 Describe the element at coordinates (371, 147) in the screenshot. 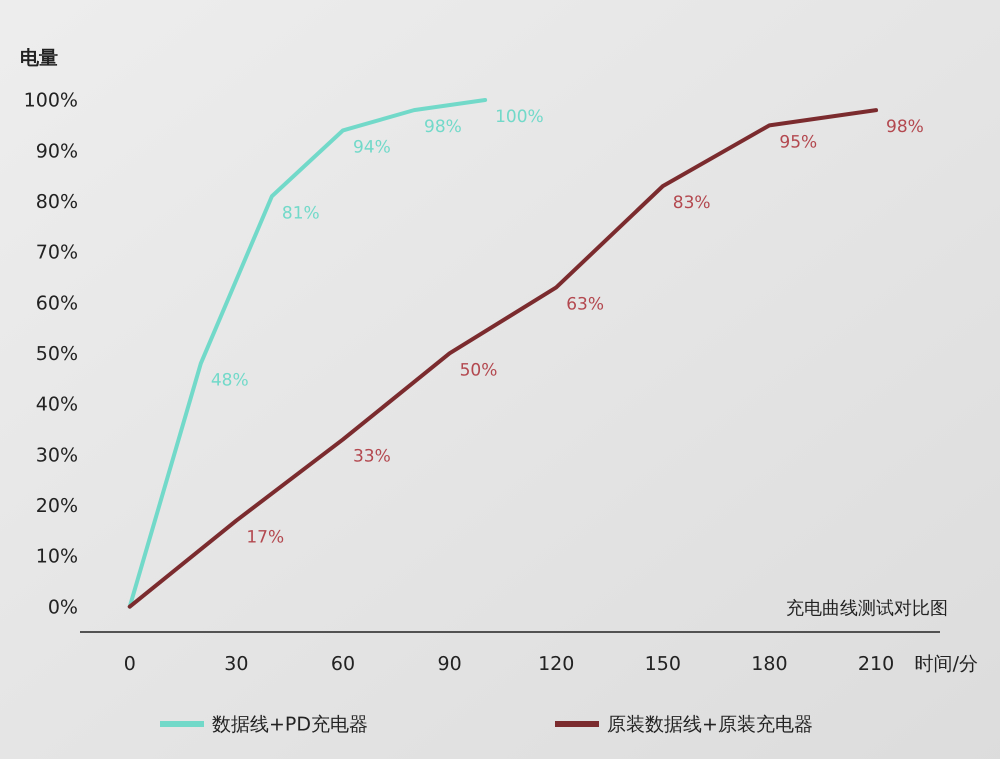

I see `data-label: 94%` at that location.